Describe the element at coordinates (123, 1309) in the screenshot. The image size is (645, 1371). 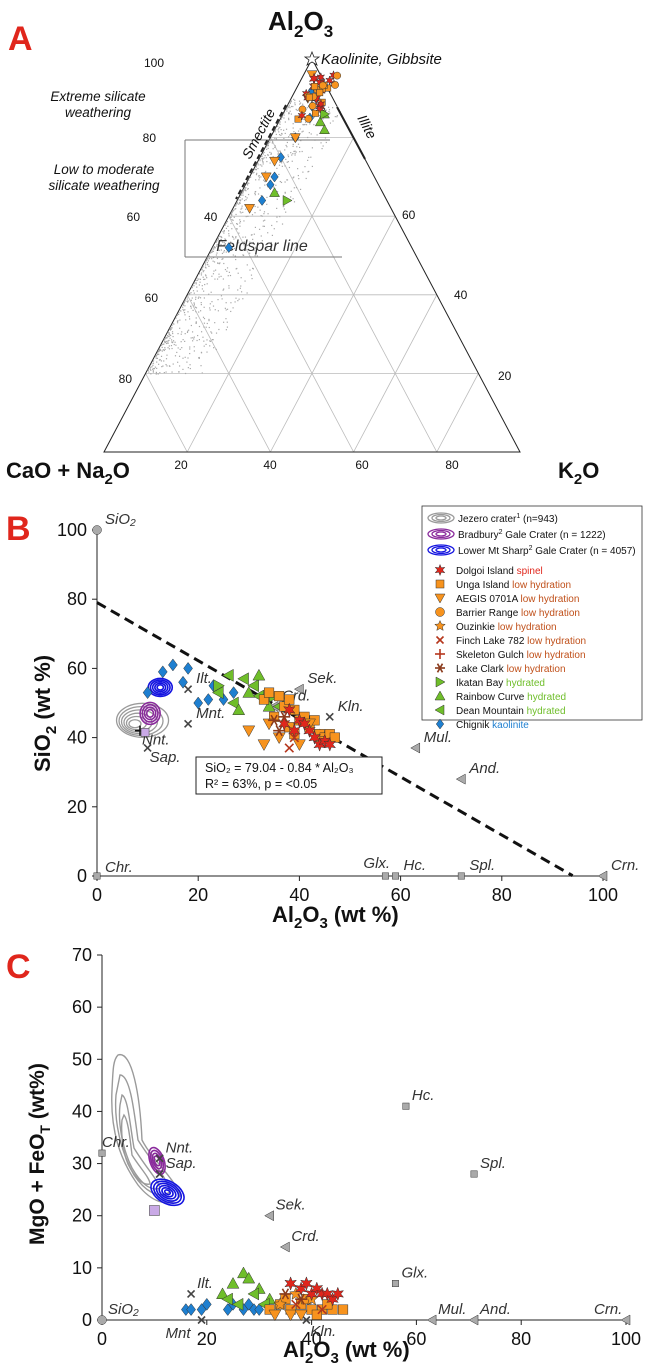
I see `mineral-label: SiO₂` at that location.